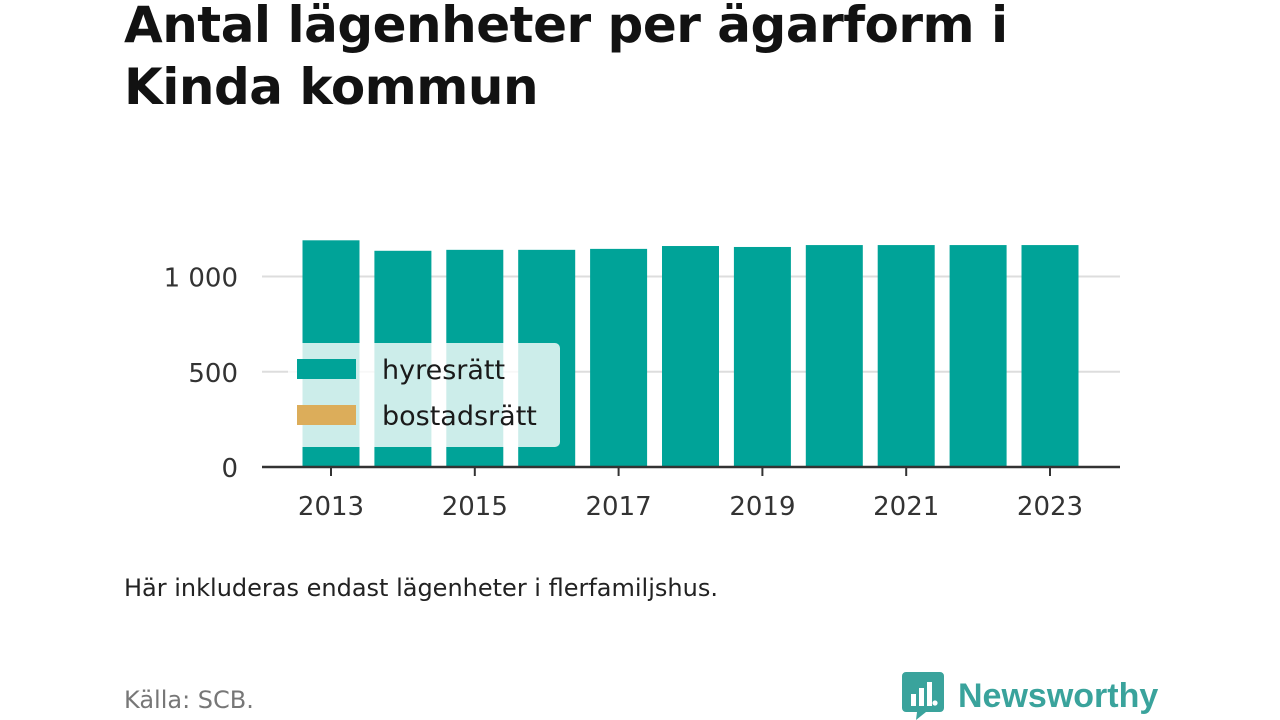  What do you see at coordinates (213, 374) in the screenshot?
I see `y-tick-label: 500` at bounding box center [213, 374].